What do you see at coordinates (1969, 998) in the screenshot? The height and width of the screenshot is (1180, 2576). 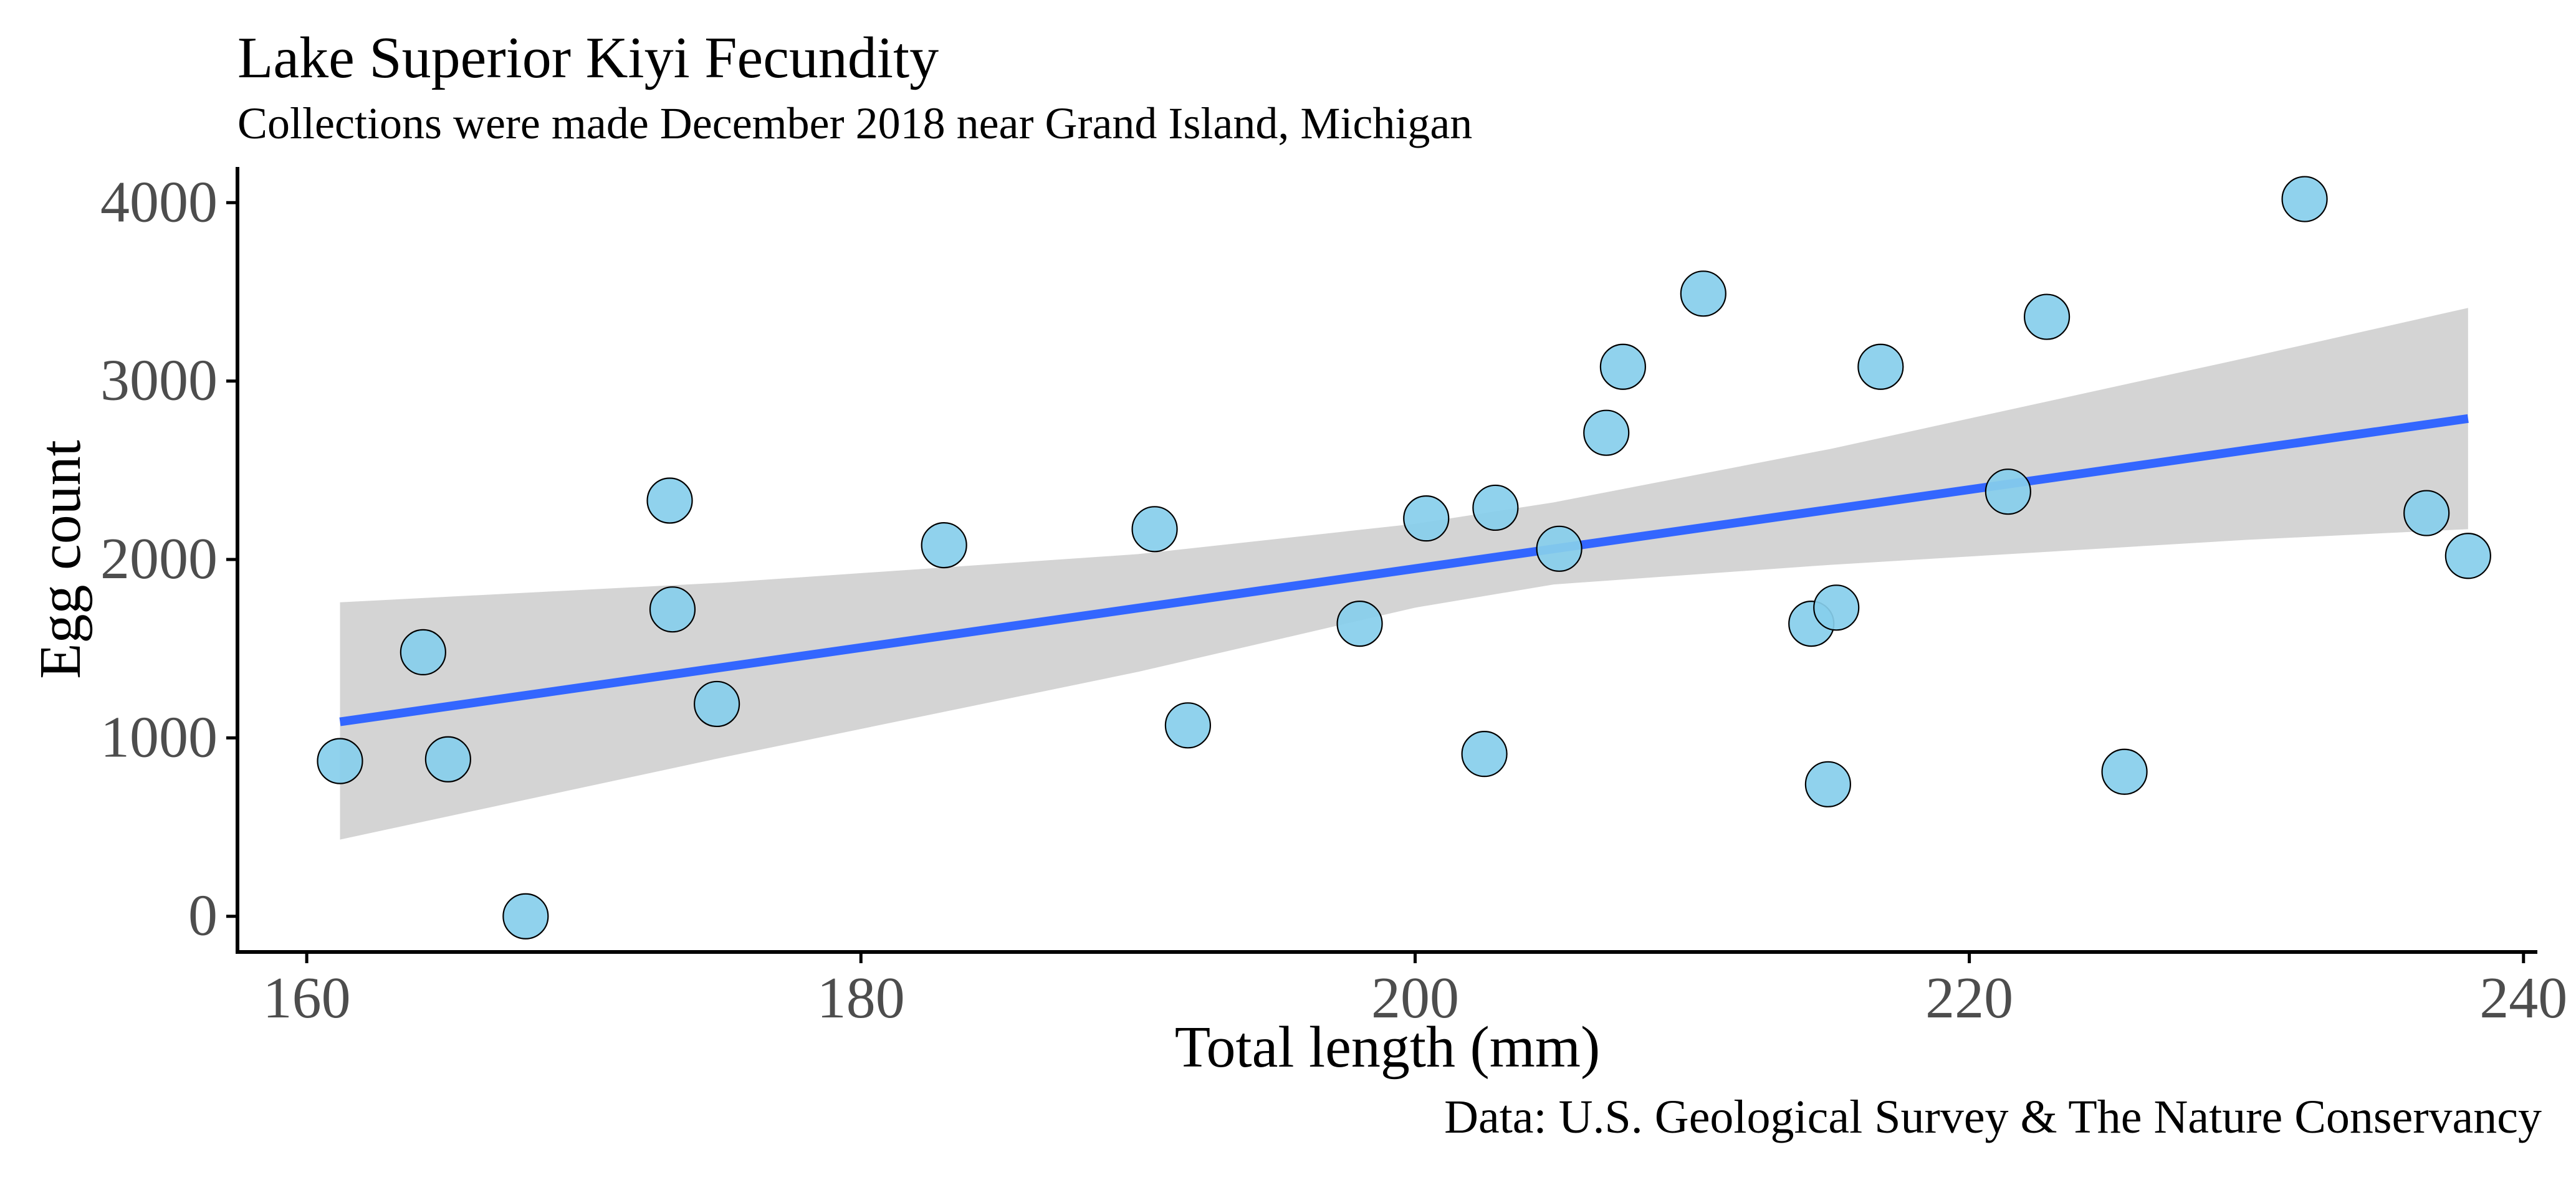 I see `x-tick-label: 220` at bounding box center [1969, 998].